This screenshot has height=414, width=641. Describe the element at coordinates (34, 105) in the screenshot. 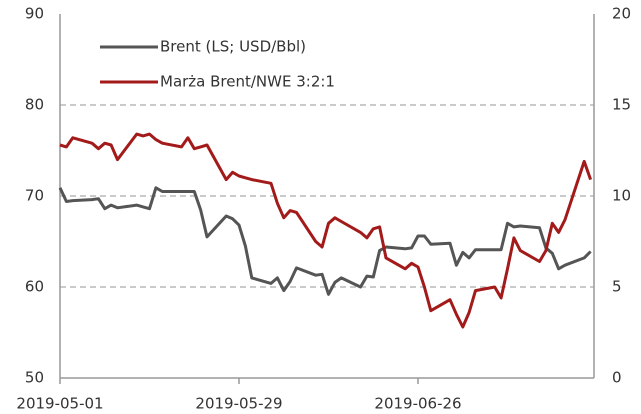

I see `y-tick-label: 80` at that location.